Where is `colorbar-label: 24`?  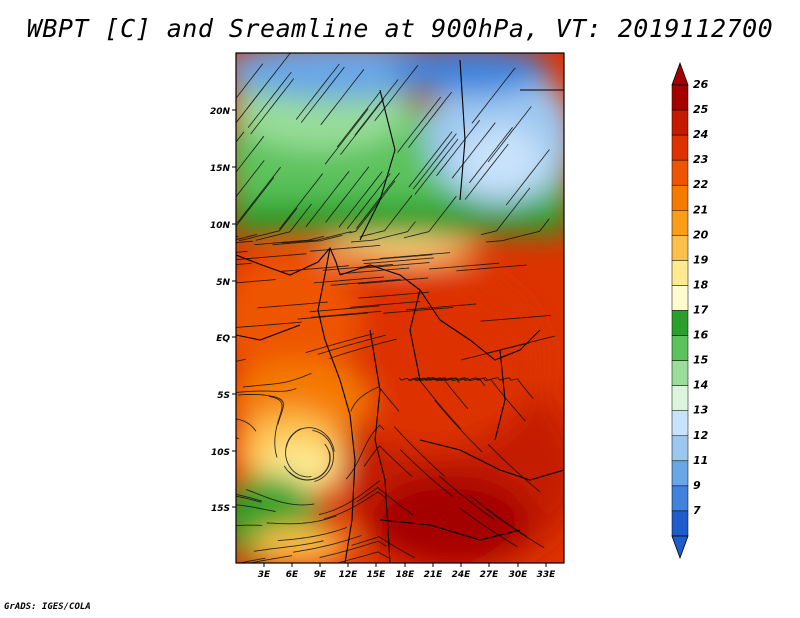
colorbar-label: 24 is located at coordinates (700, 134).